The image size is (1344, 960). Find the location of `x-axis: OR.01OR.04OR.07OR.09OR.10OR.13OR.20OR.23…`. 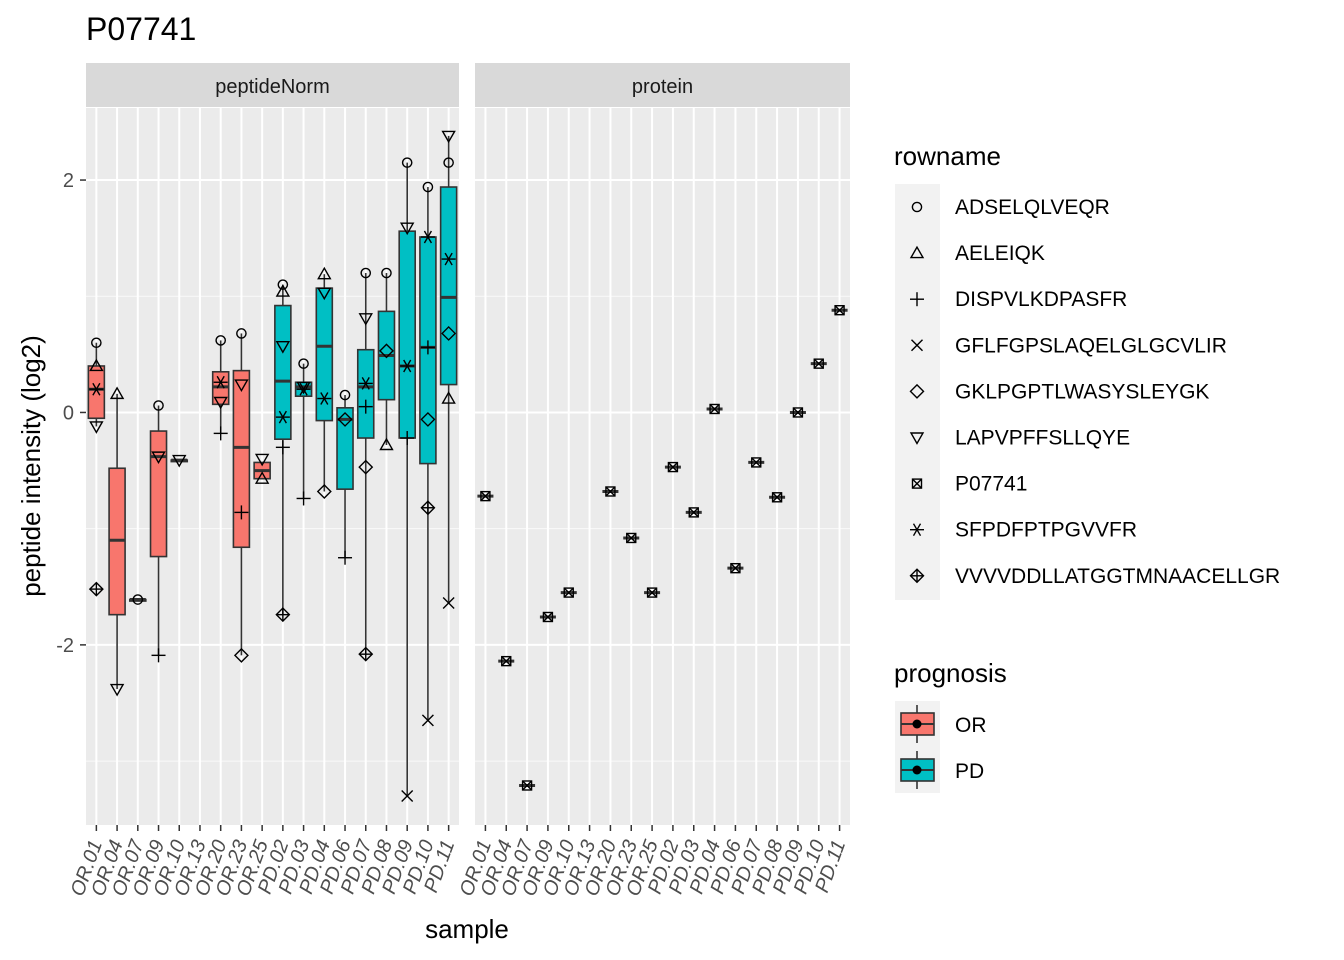

x-axis: OR.01OR.04OR.07OR.09OR.10OR.13OR.20OR.23… is located at coordinates (458, 862).